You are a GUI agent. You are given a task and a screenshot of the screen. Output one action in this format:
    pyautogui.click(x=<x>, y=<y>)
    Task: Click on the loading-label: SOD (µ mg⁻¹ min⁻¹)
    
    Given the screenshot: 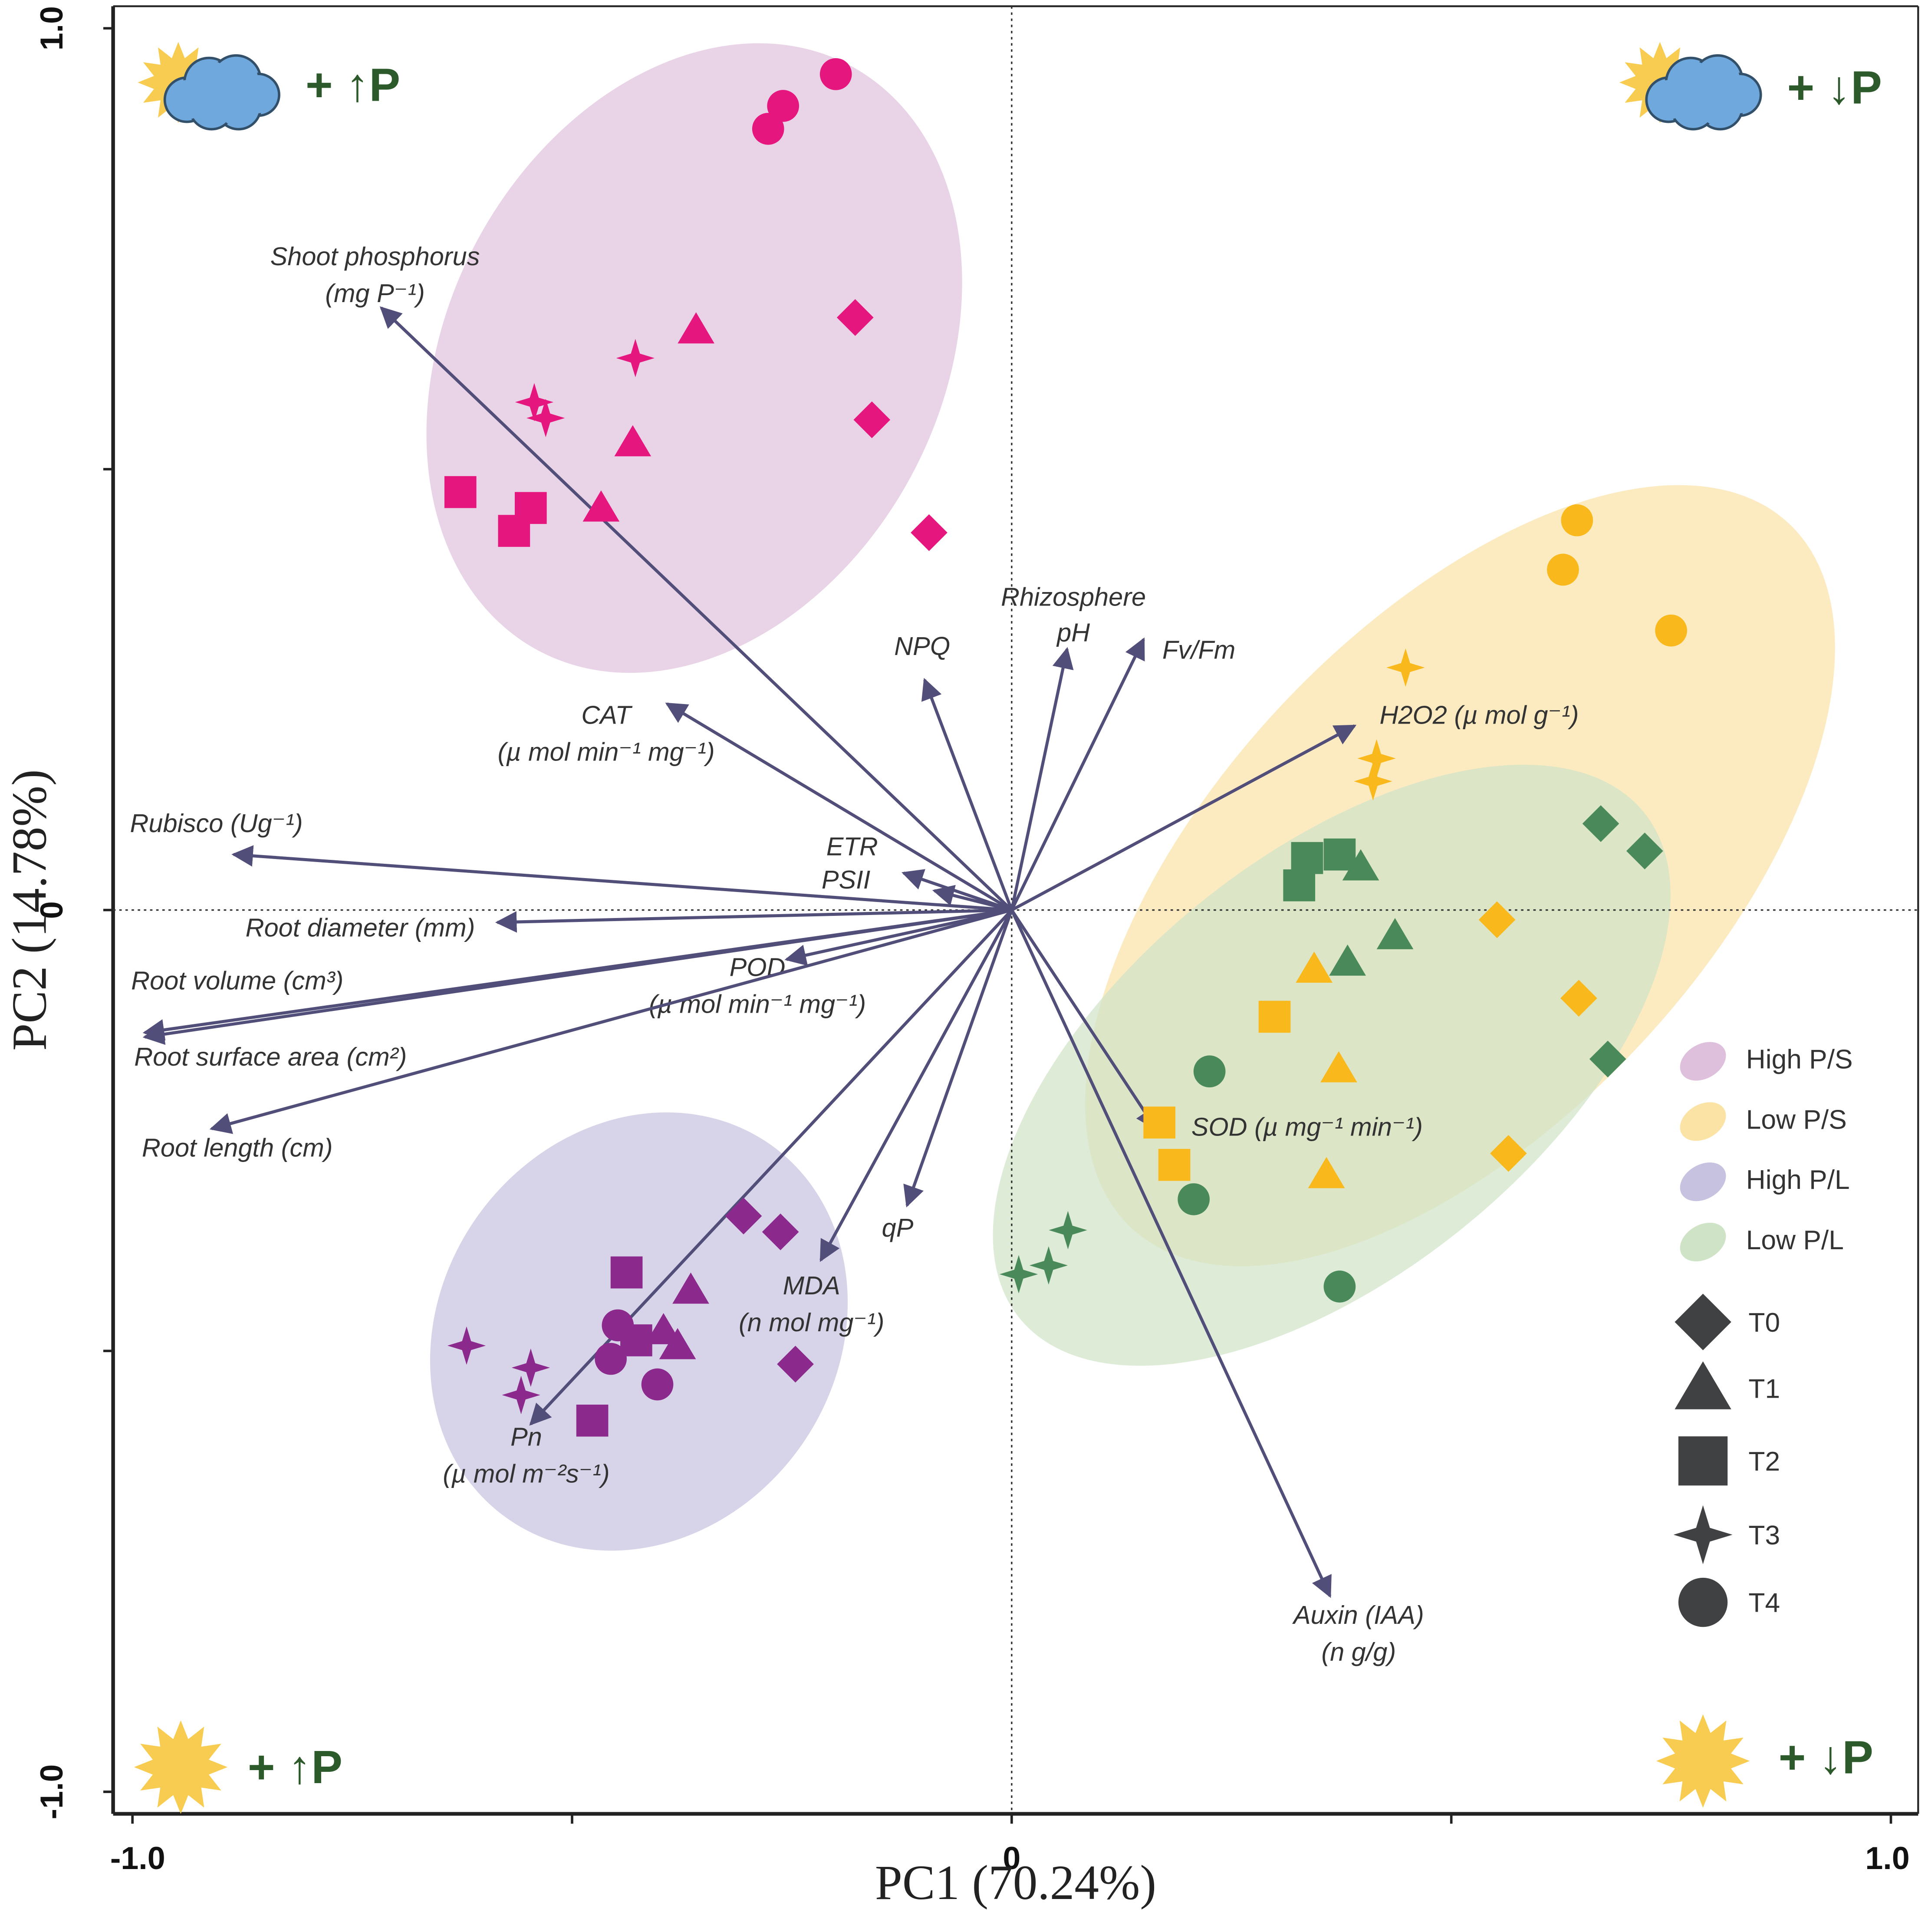 What is the action you would take?
    pyautogui.click(x=1307, y=1127)
    